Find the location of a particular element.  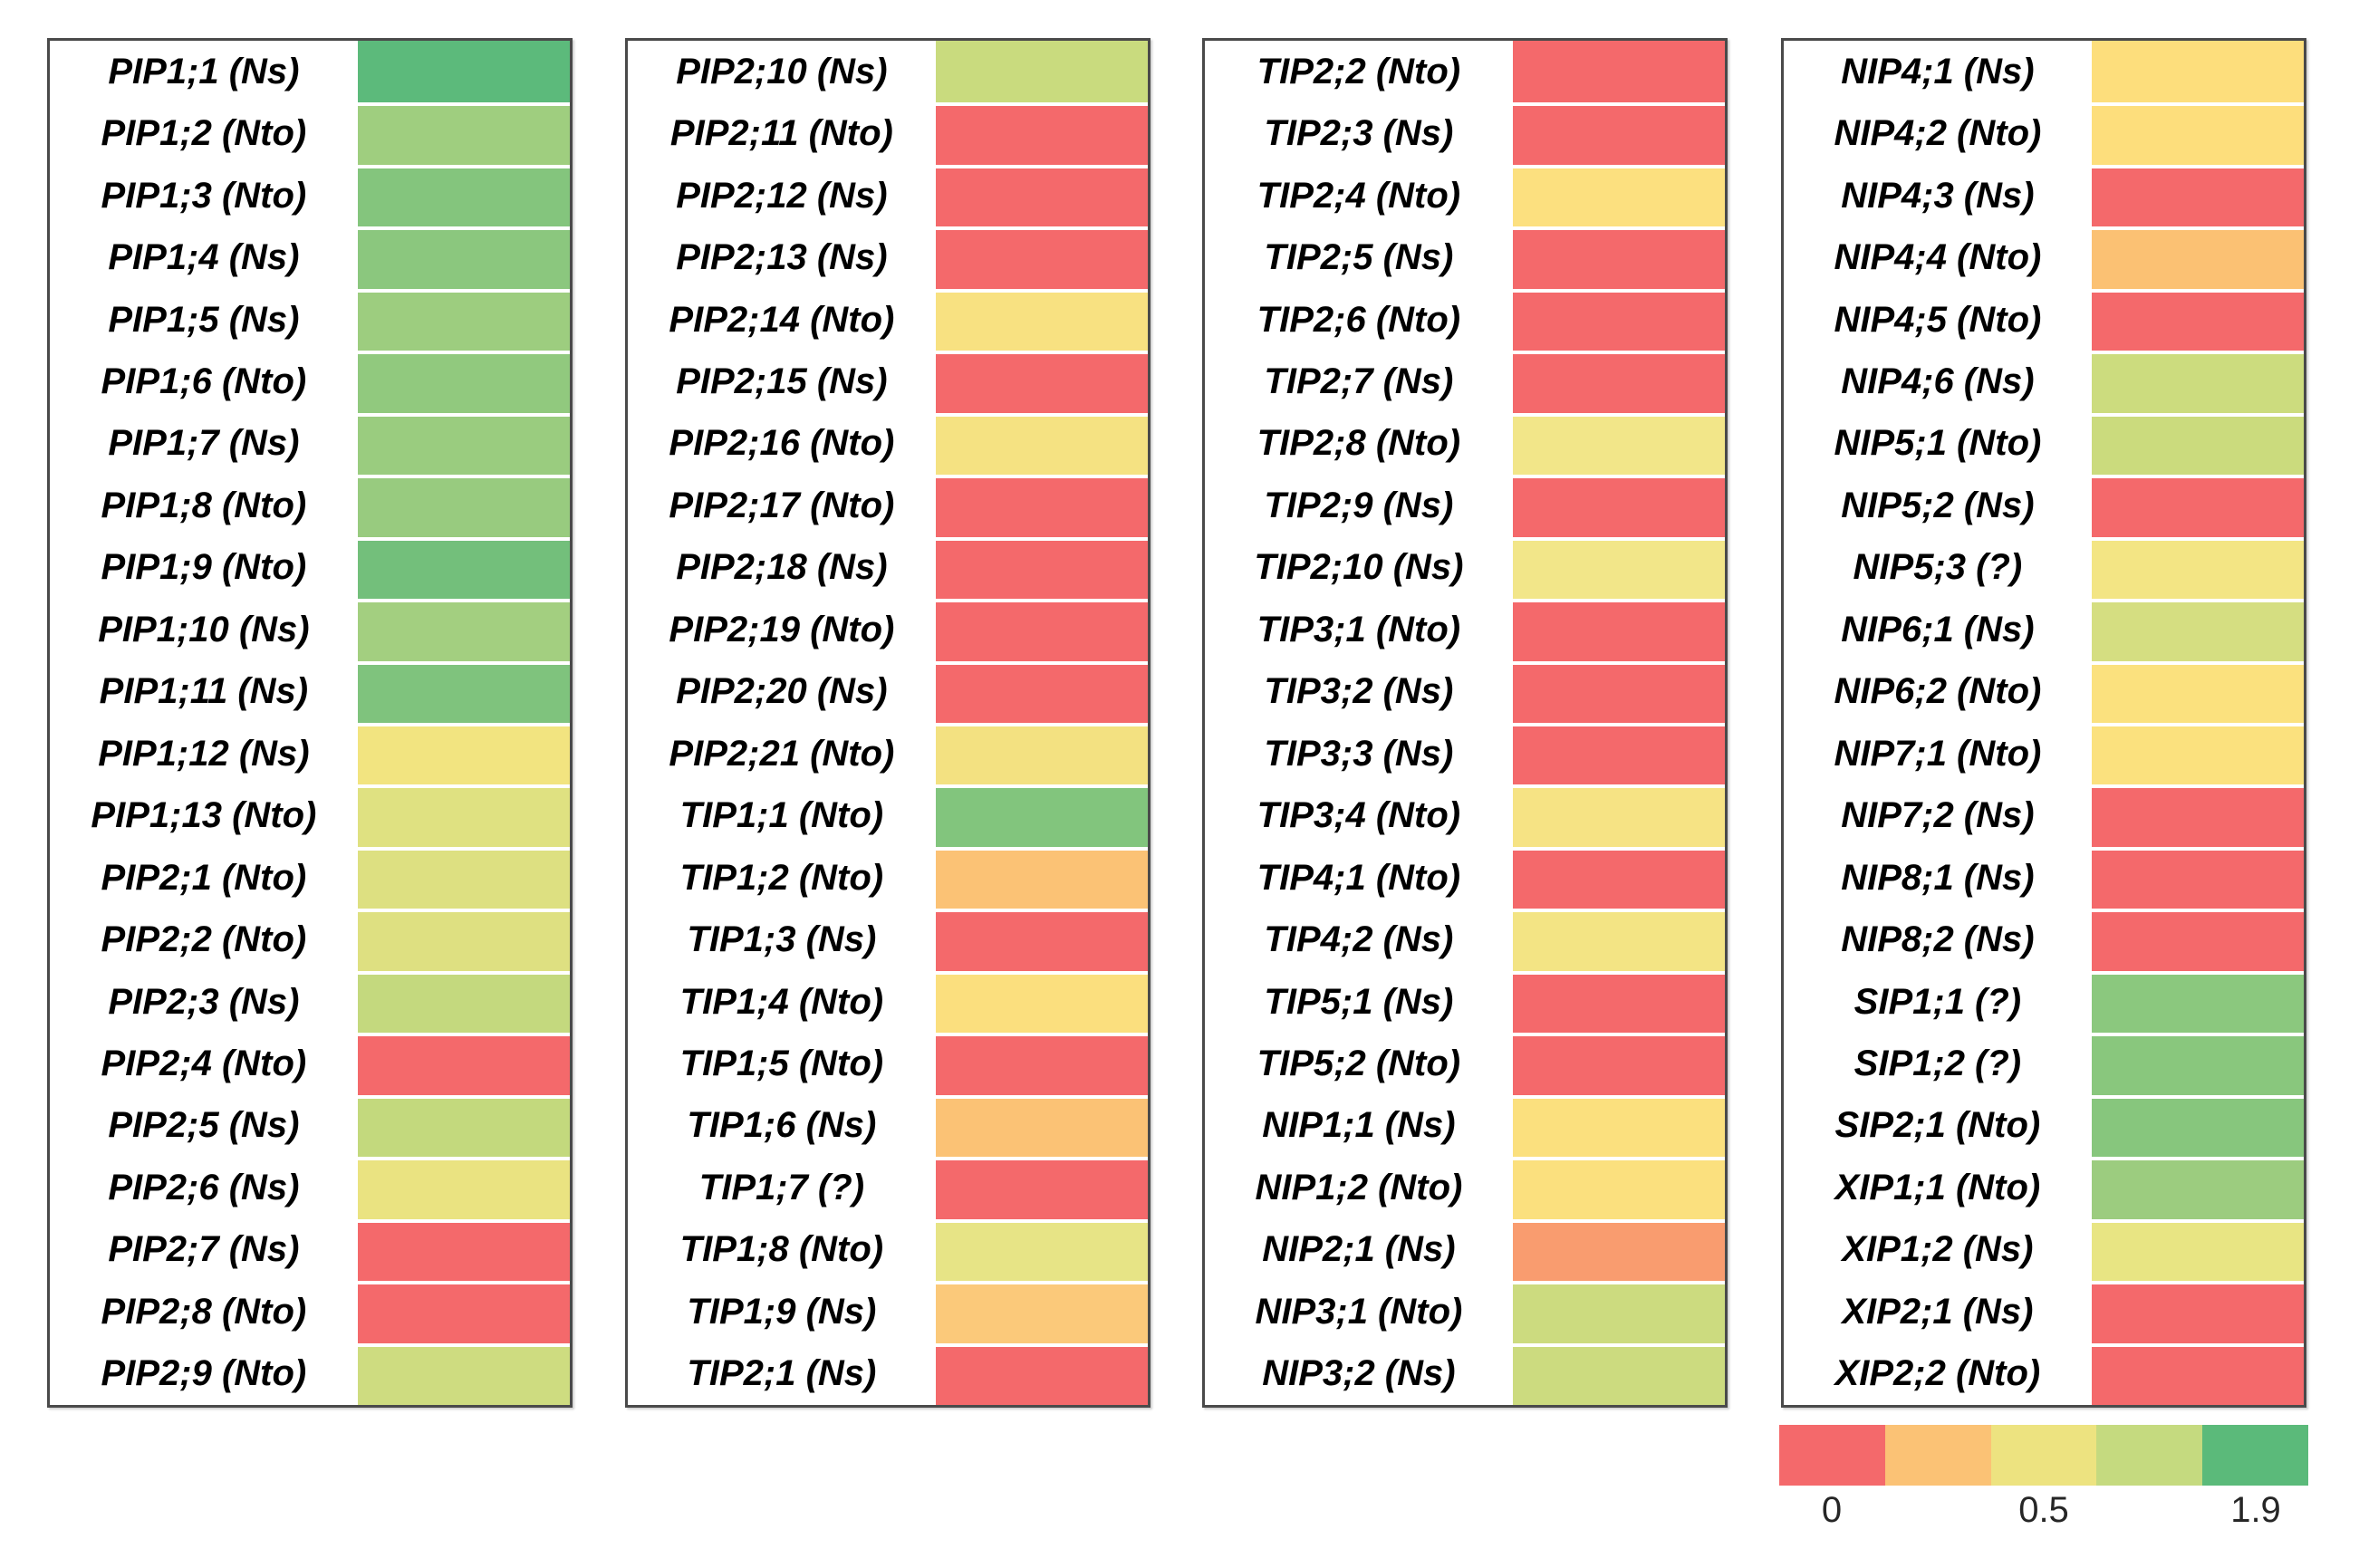

heatmap-row: SIP1;2 (?) is located at coordinates (2044, 1064).